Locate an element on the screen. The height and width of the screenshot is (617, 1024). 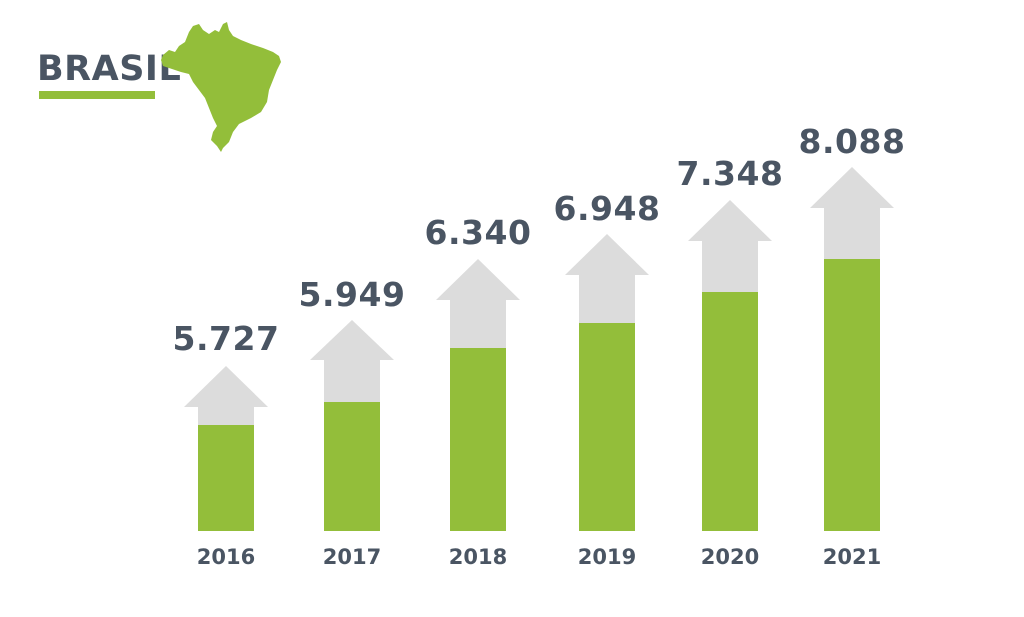
year-label-2016: 2016 is located at coordinates (226, 557).